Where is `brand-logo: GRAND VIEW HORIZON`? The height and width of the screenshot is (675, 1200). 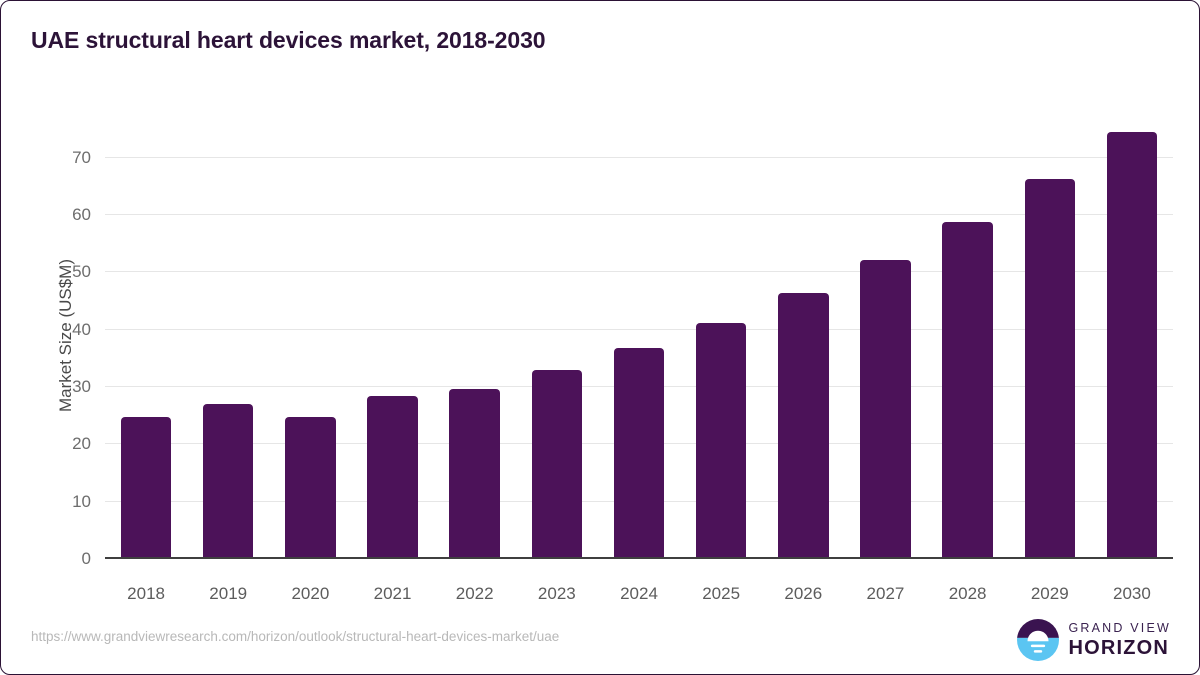
brand-logo: GRAND VIEW HORIZON is located at coordinates (1094, 640).